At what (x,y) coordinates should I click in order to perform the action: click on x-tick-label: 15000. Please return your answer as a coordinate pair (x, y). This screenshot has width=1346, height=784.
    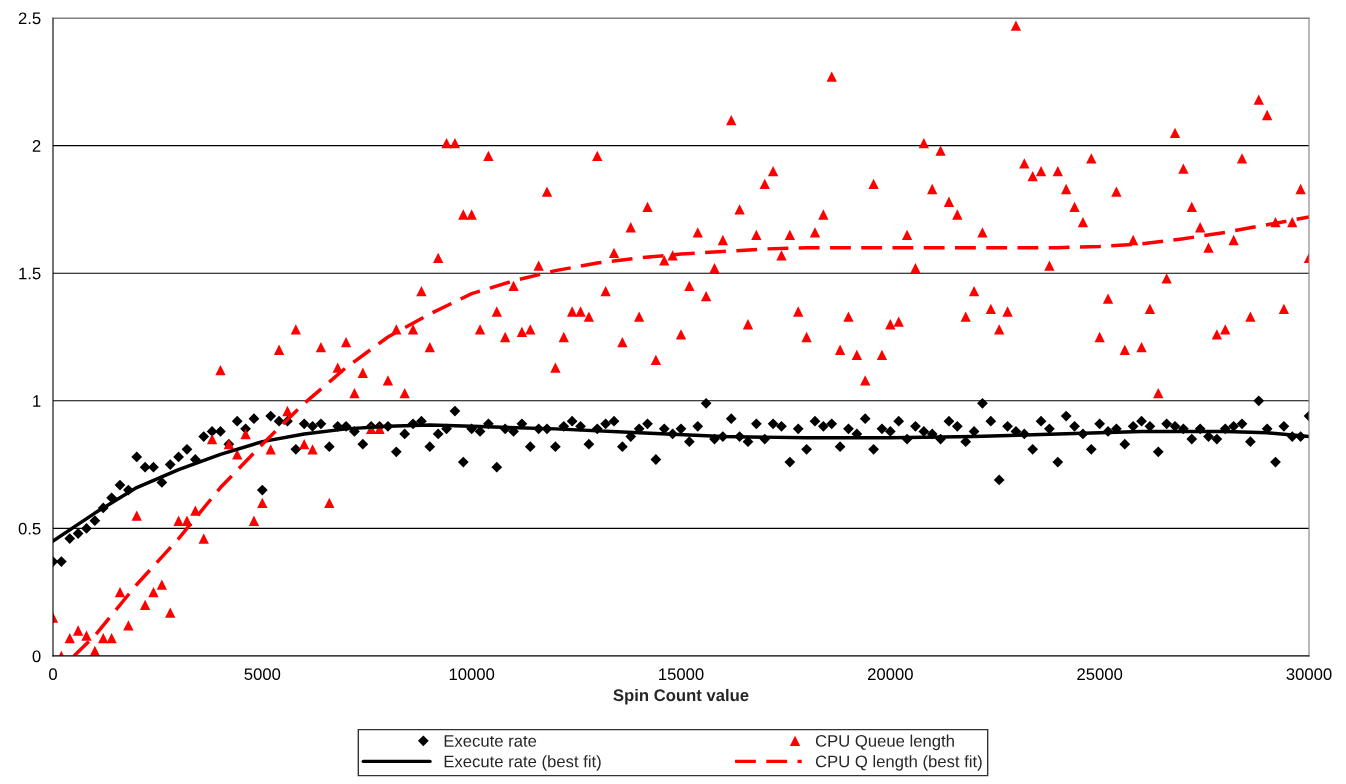
    Looking at the image, I should click on (681, 674).